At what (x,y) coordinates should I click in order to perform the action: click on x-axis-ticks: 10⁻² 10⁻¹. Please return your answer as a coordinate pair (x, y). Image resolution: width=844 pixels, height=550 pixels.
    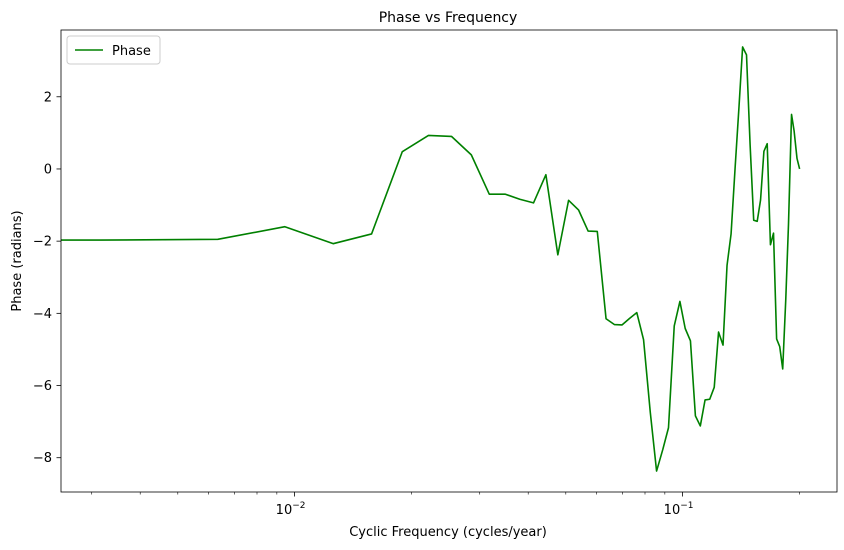
    Looking at the image, I should click on (485, 505).